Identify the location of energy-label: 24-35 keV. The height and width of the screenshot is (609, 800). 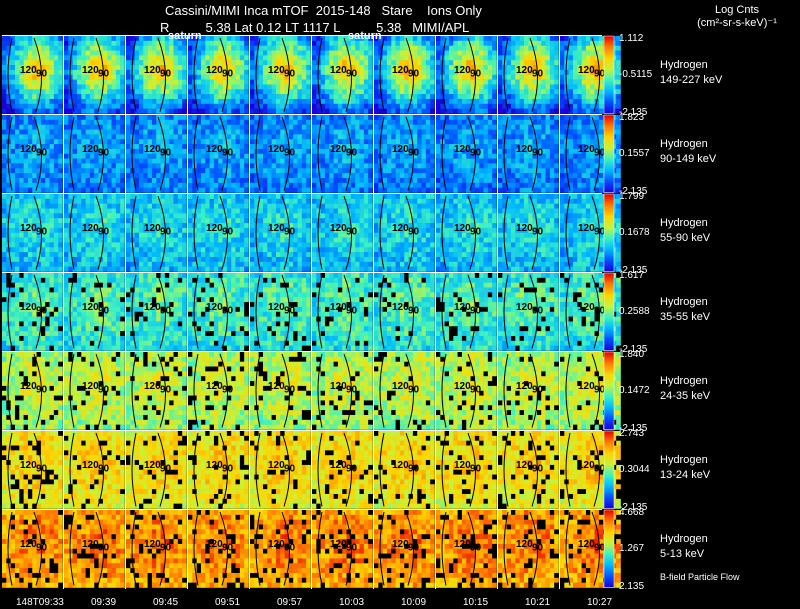
(685, 395).